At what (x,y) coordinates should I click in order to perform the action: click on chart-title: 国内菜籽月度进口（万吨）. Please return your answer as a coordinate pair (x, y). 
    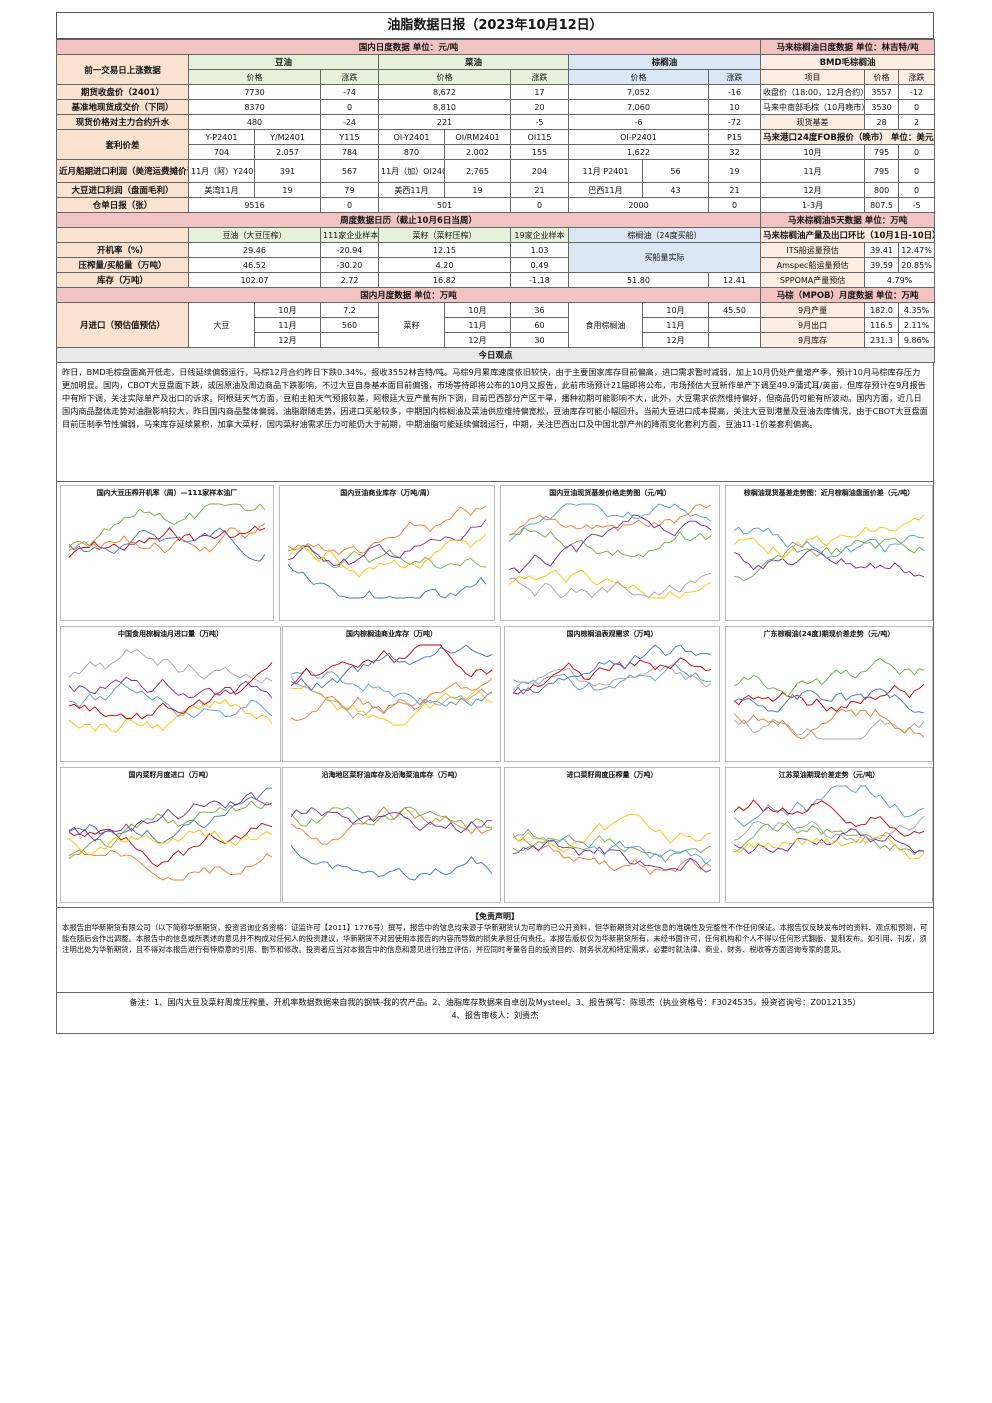
    Looking at the image, I should click on (170, 775).